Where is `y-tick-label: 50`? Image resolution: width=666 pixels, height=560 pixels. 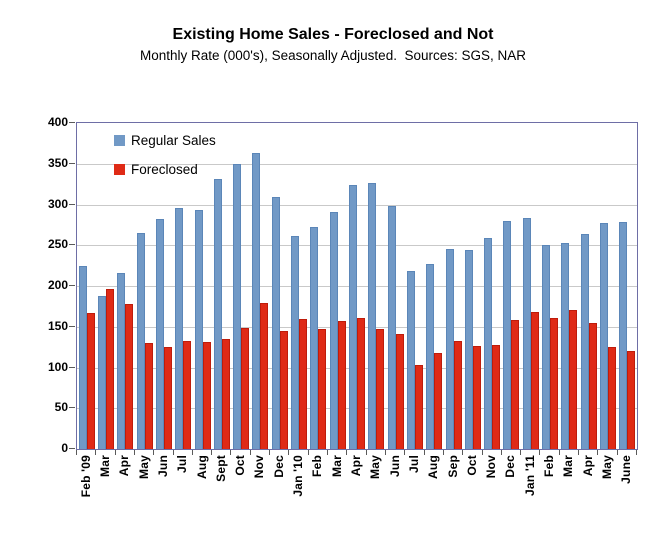 y-tick-label: 50 is located at coordinates (61, 407).